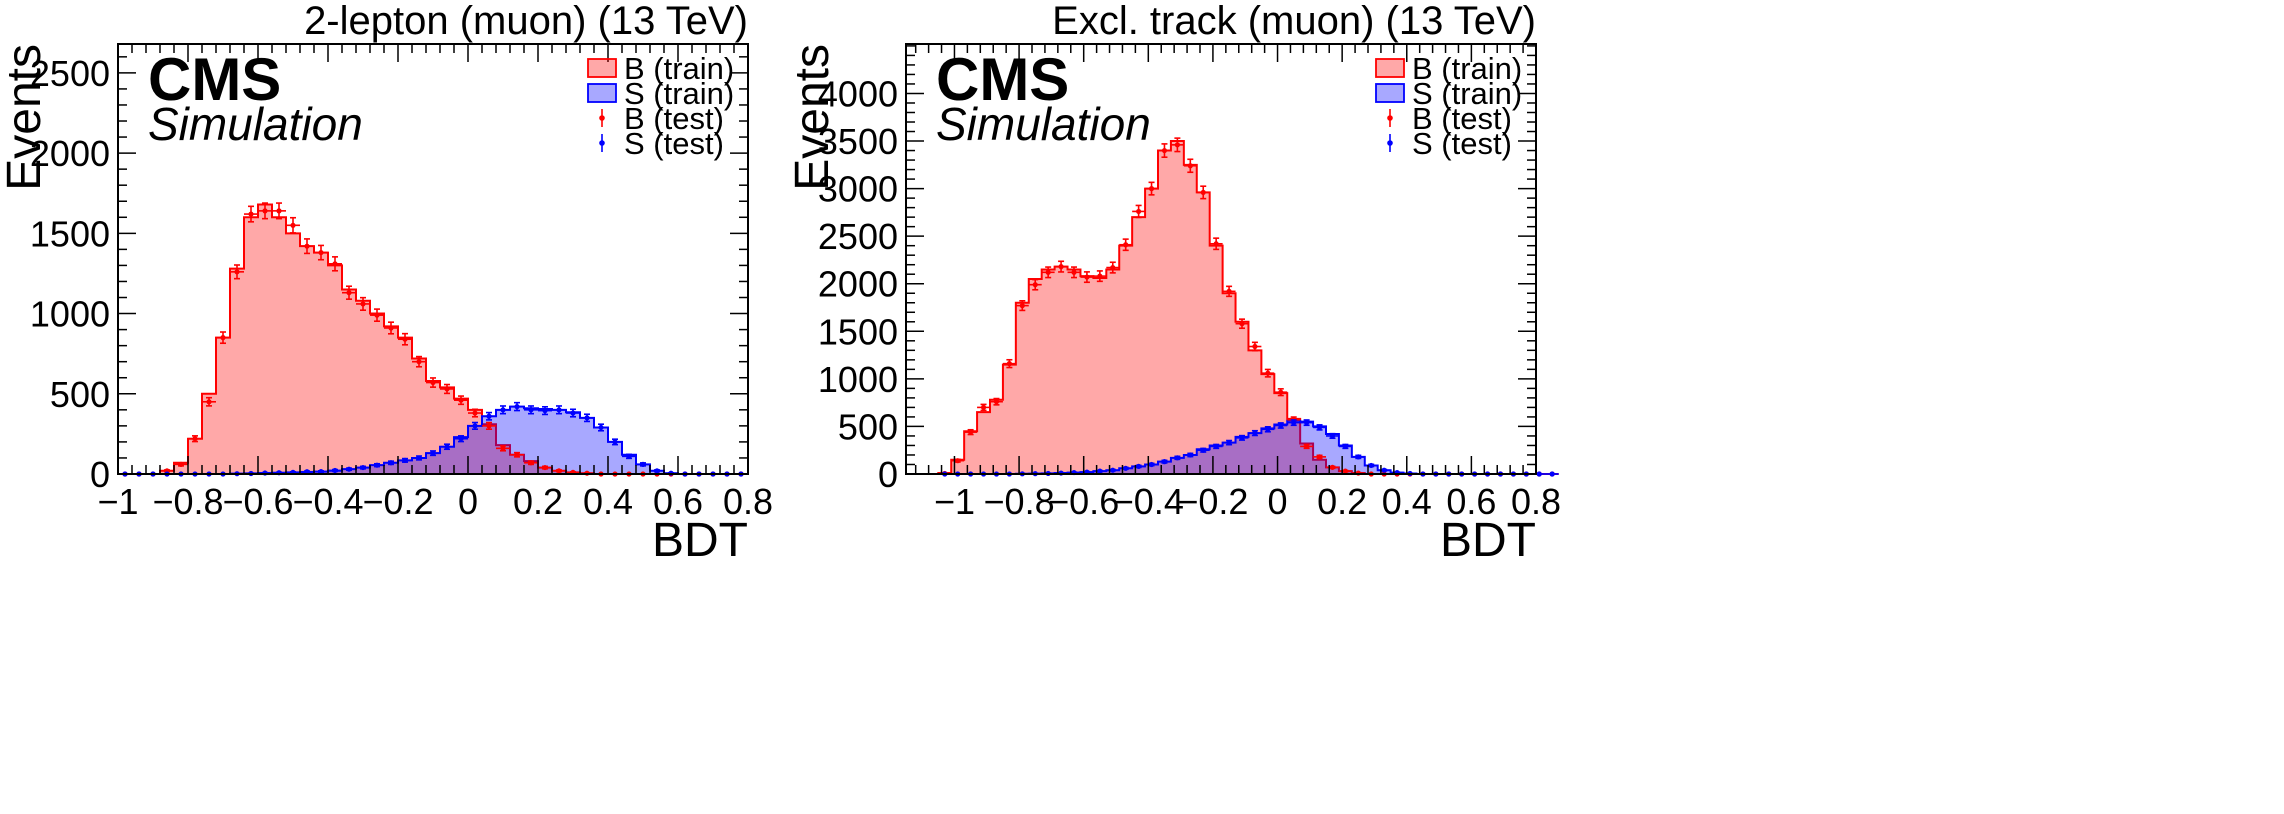 The width and height of the screenshot is (2284, 814). I want to click on x-tick-label: 0.2, so click(538, 501).